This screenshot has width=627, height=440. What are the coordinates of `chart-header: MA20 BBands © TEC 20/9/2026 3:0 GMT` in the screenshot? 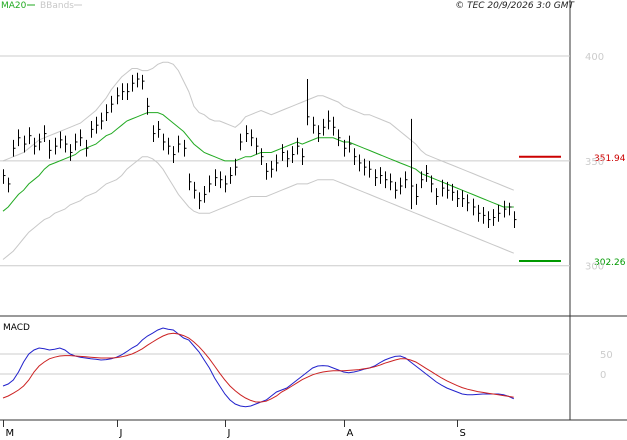 It's located at (288, 6).